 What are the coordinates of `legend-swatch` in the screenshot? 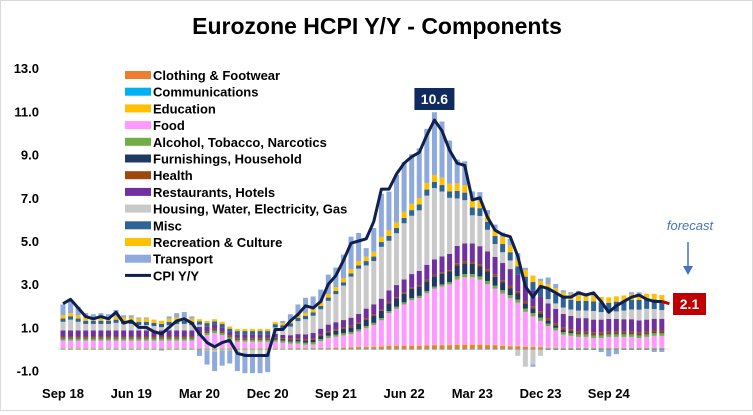 It's located at (138, 225).